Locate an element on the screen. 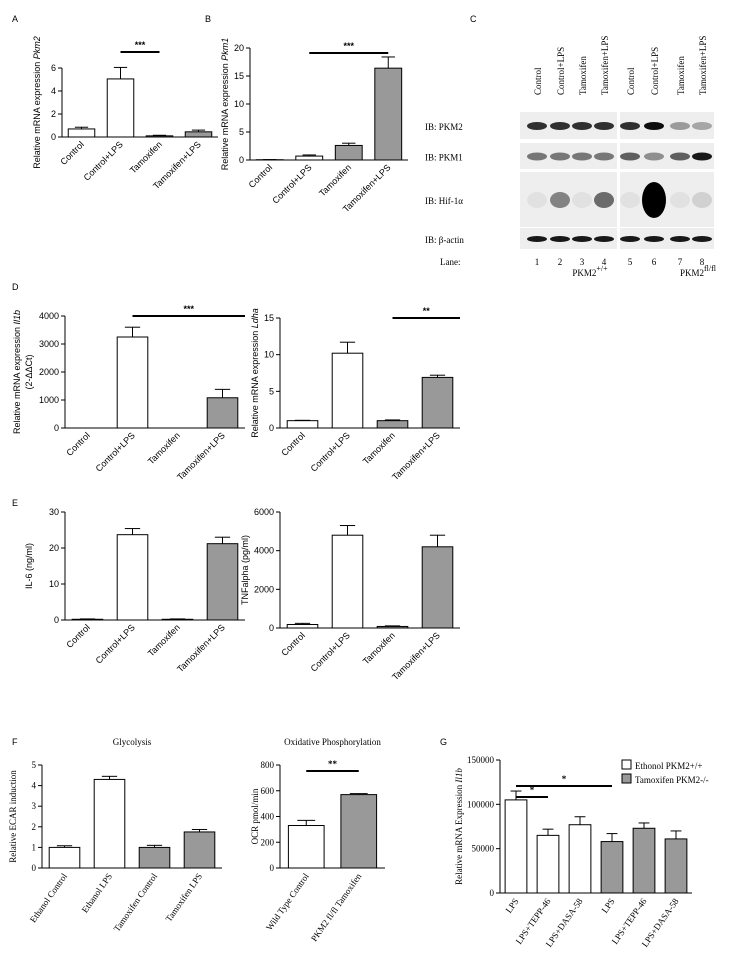 This screenshot has width=751, height=980. x-tick-label: Wild Type Control is located at coordinates (287, 901).